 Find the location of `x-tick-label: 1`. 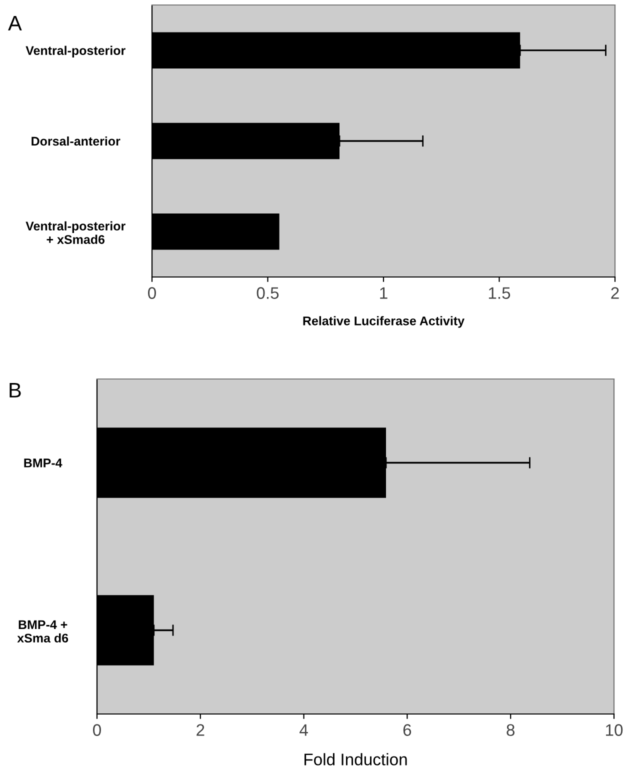

x-tick-label: 1 is located at coordinates (384, 293).